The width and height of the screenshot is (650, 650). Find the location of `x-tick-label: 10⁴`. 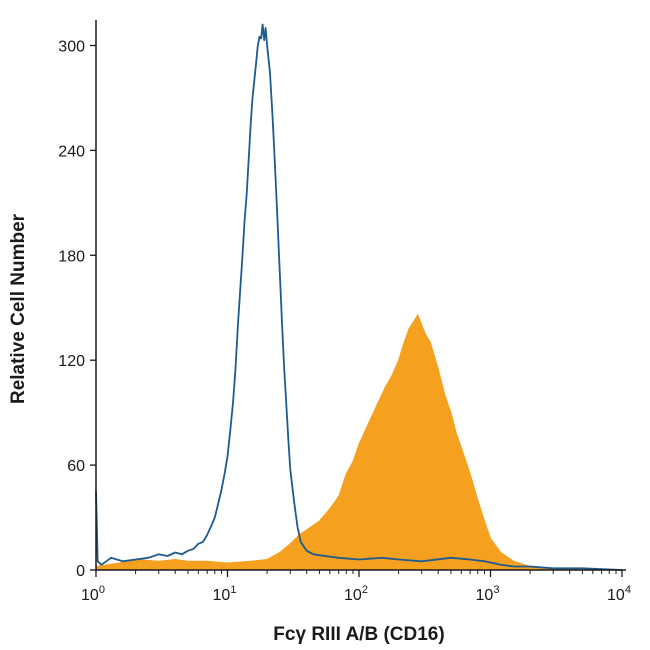

x-tick-label: 10⁴ is located at coordinates (619, 594).